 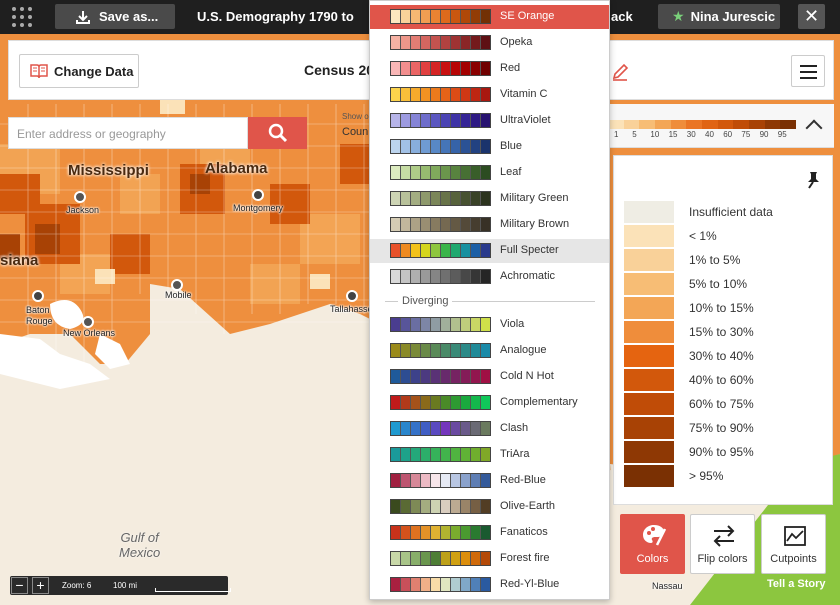 What do you see at coordinates (622, 16) in the screenshot?
I see `back-link: ack` at bounding box center [622, 16].